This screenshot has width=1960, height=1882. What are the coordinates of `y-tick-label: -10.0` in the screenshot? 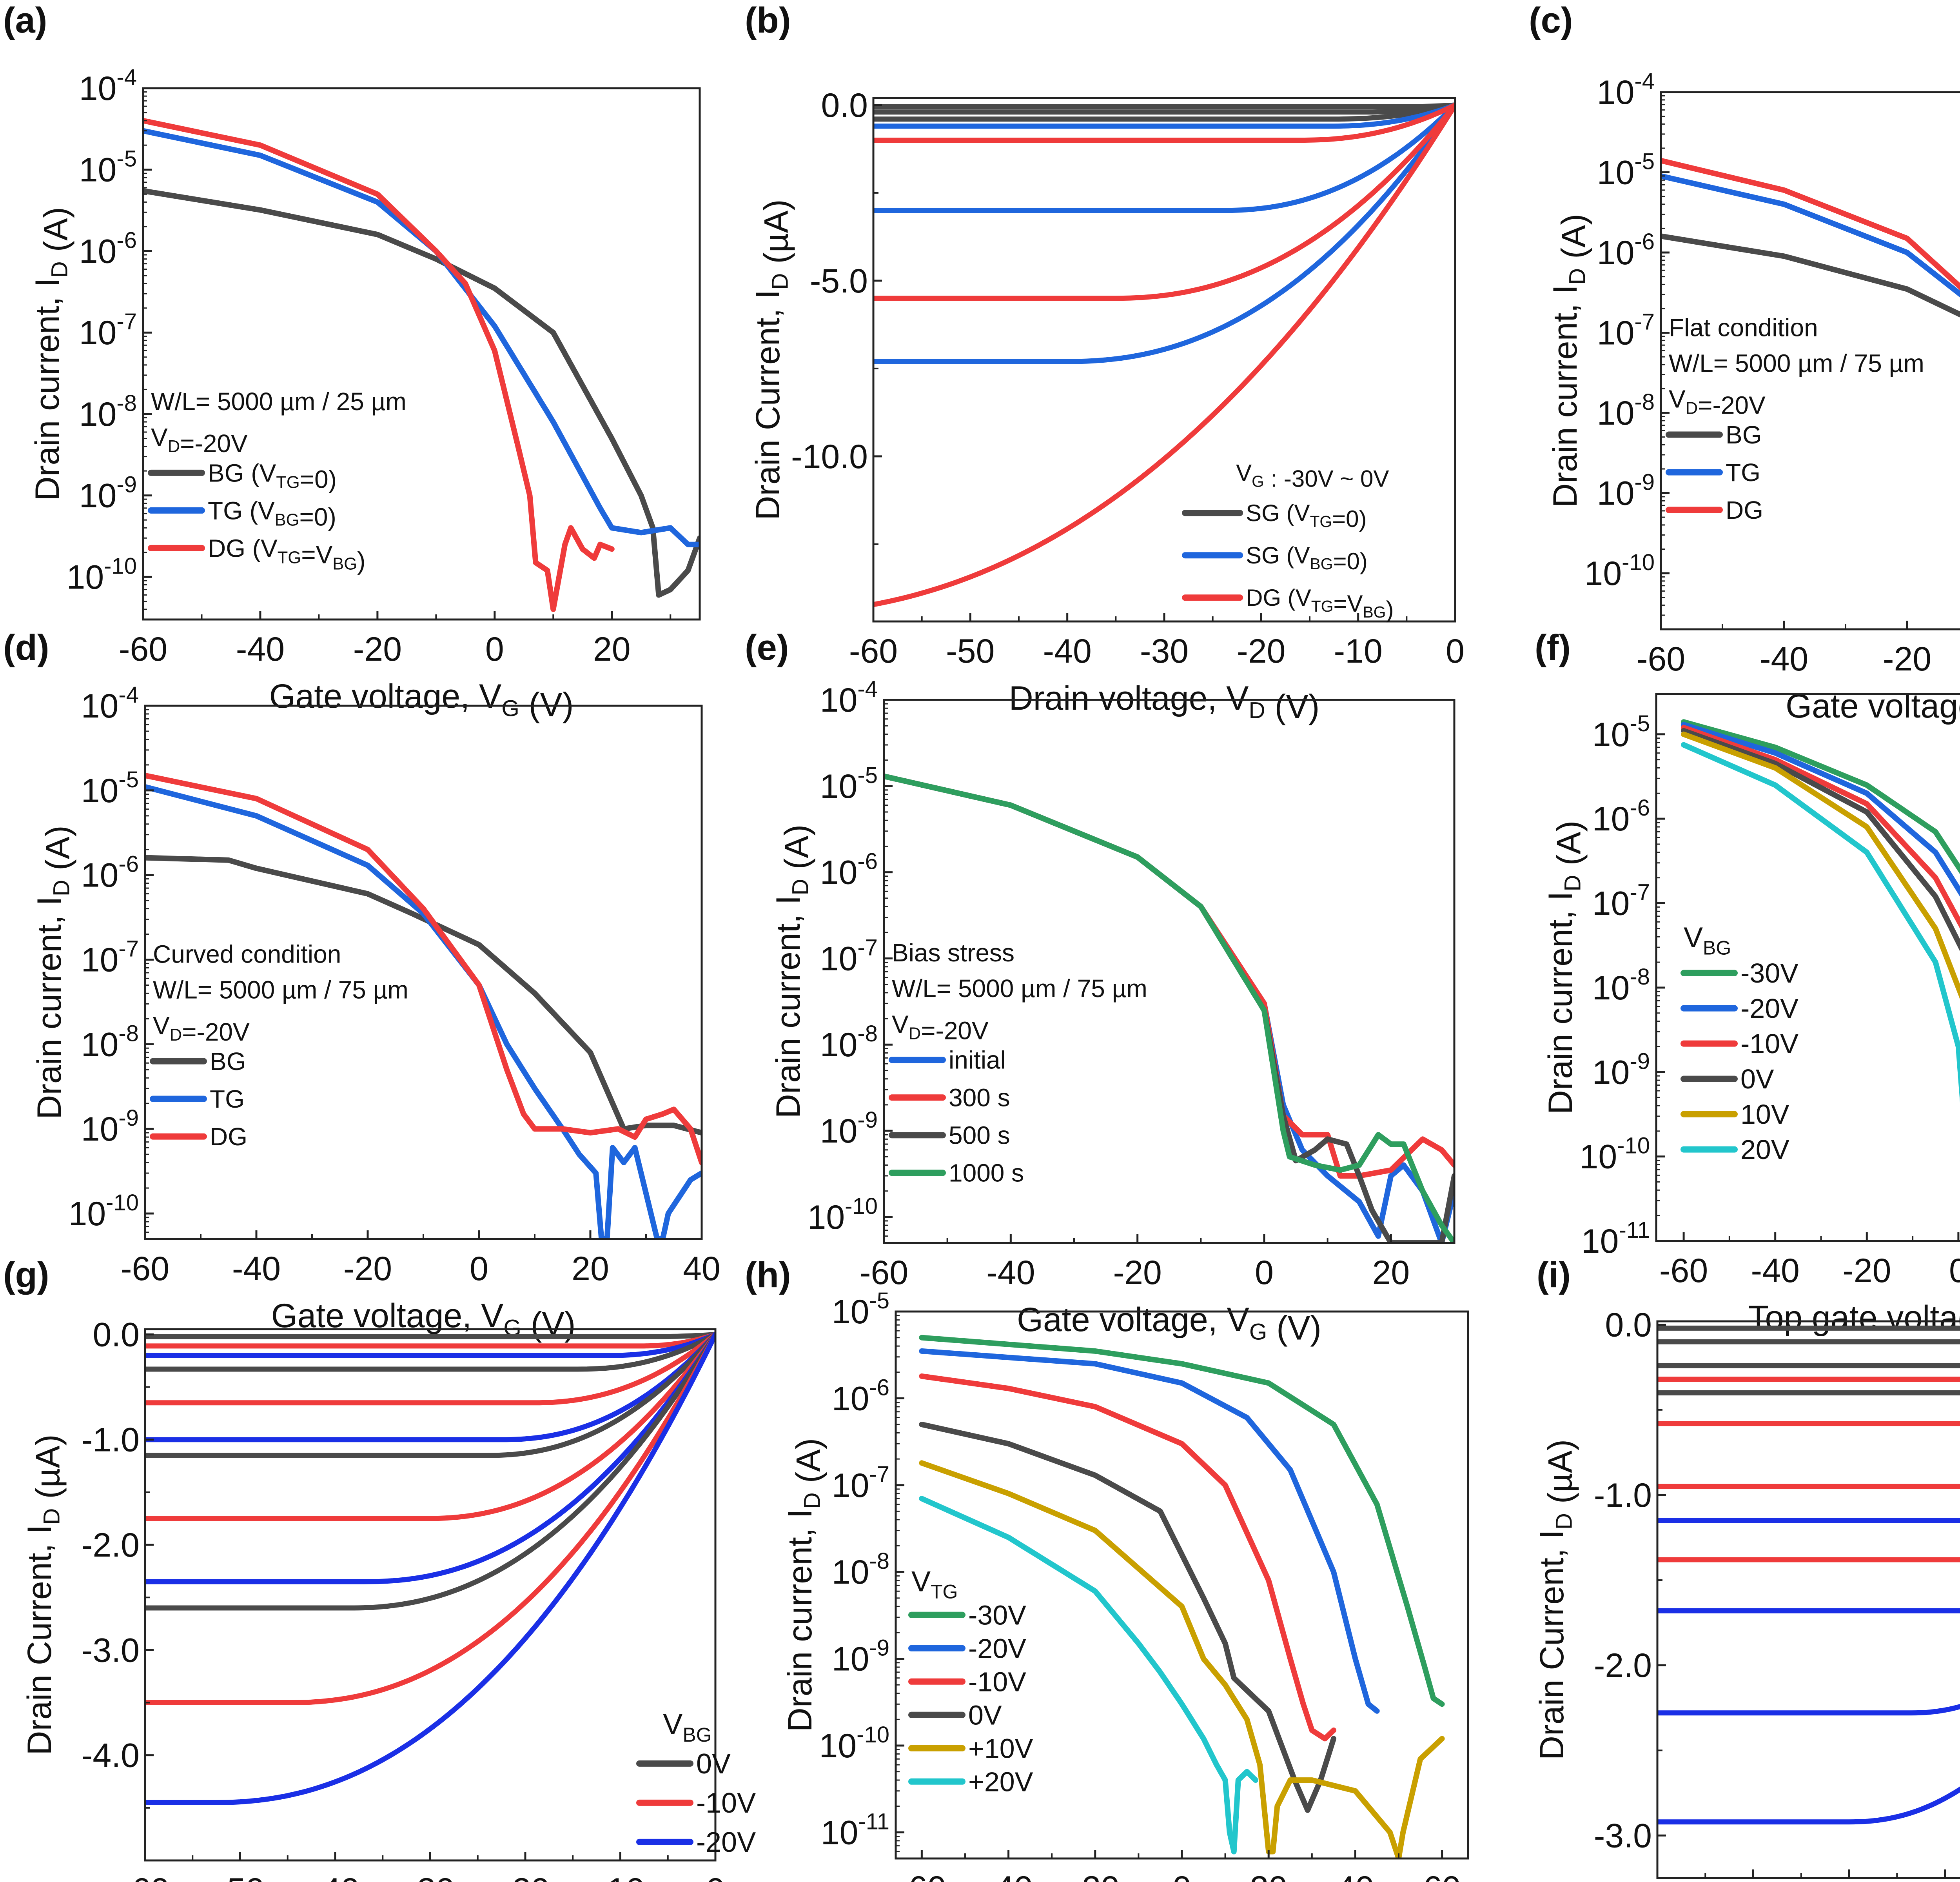 It's located at (829, 457).